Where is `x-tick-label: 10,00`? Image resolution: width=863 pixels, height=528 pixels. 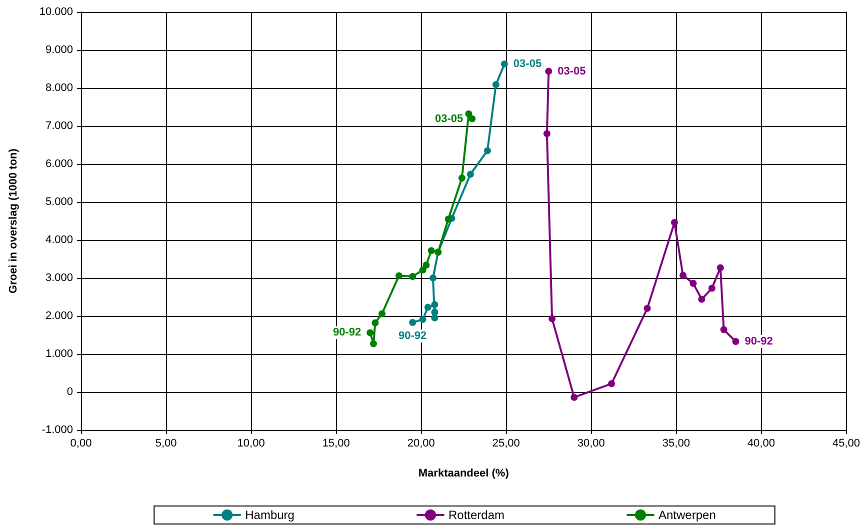 x-tick-label: 10,00 is located at coordinates (251, 444).